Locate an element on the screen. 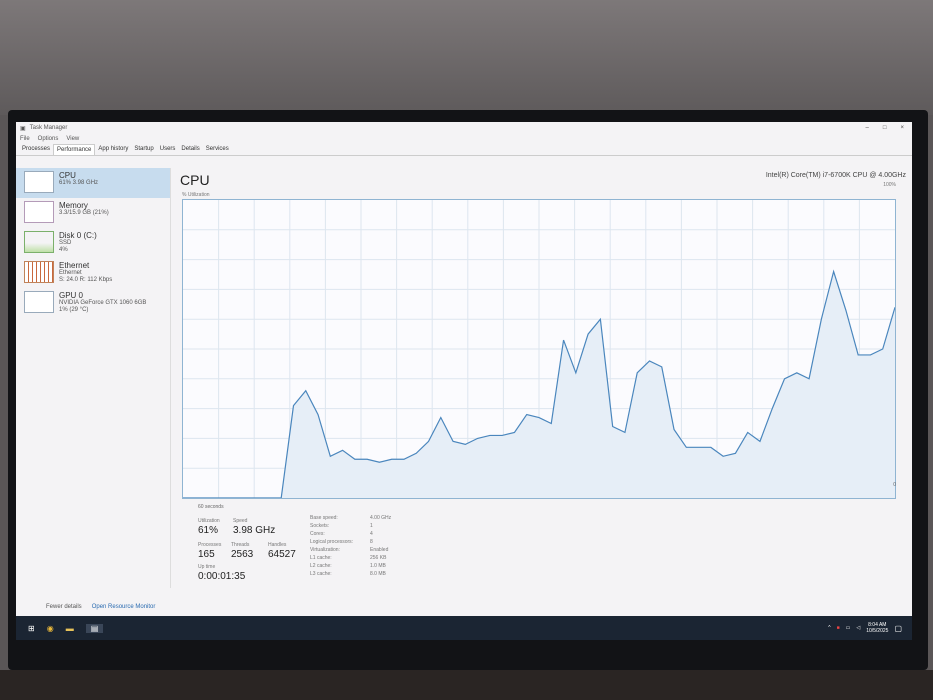 Image resolution: width=933 pixels, height=700 pixels. sidebar-item-detail: Ethernet is located at coordinates (70, 273).